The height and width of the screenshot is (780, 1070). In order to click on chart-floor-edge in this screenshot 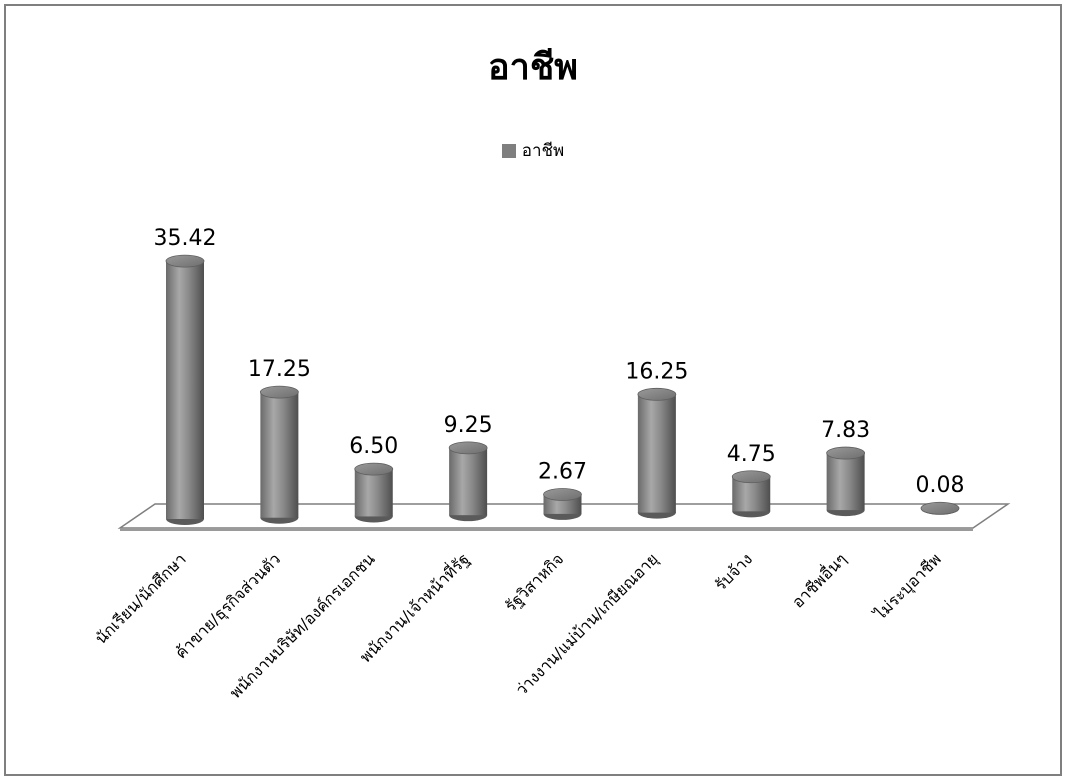, I will do `click(546, 529)`.